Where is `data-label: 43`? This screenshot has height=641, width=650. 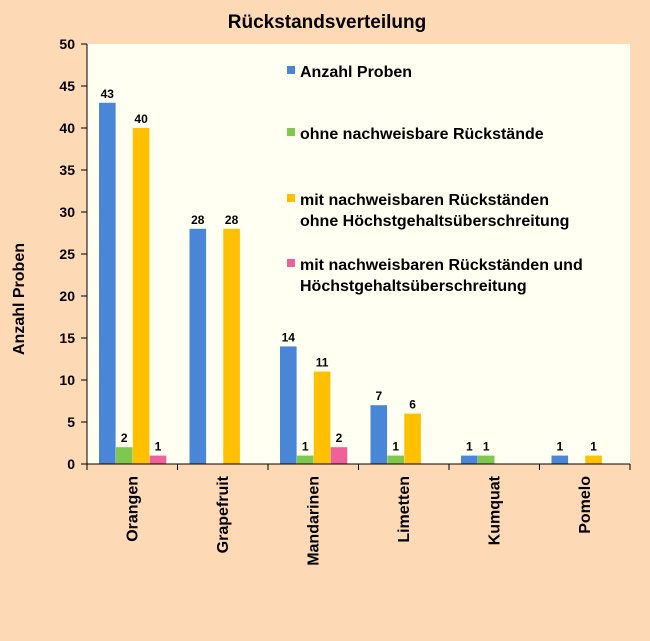
data-label: 43 is located at coordinates (108, 94).